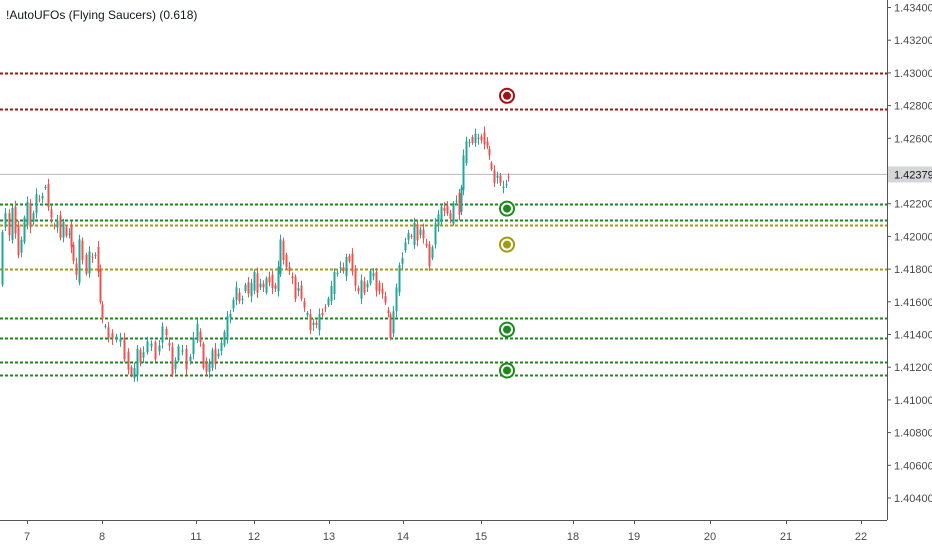 This screenshot has width=932, height=550. Describe the element at coordinates (27, 537) in the screenshot. I see `x-tick-label: 7` at that location.